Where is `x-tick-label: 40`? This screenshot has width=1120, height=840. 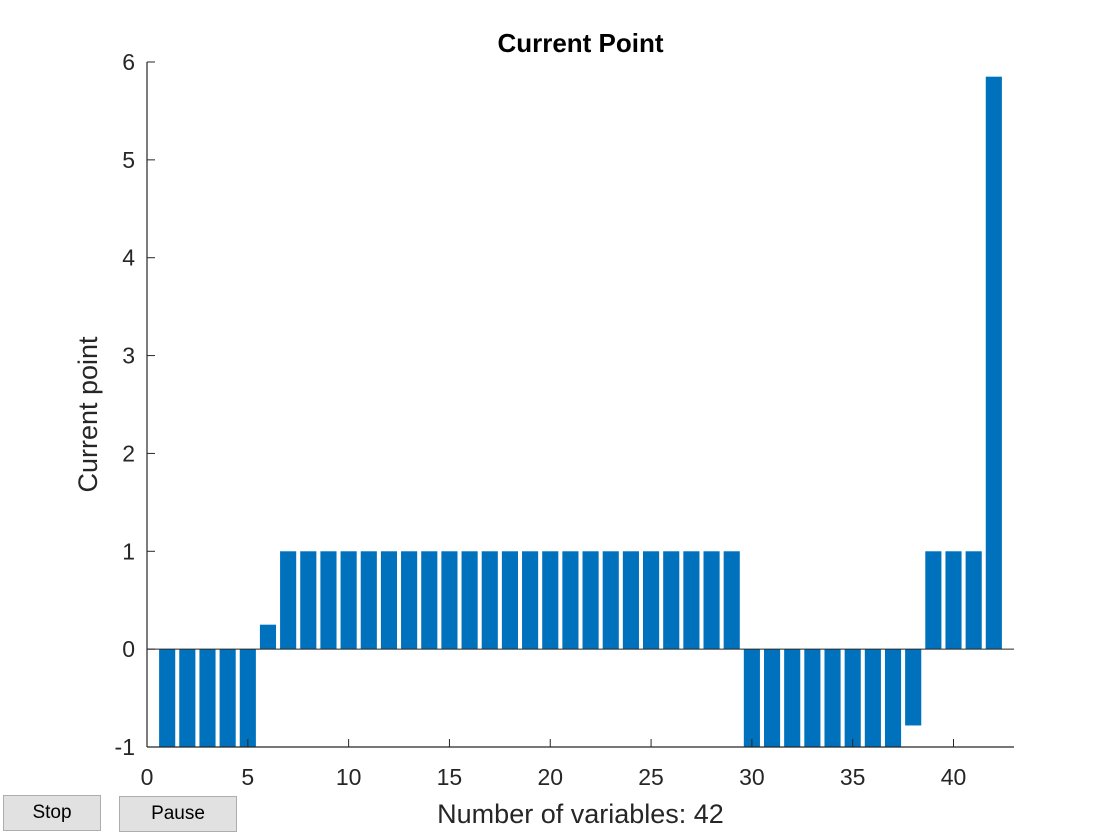
x-tick-label: 40 is located at coordinates (954, 777).